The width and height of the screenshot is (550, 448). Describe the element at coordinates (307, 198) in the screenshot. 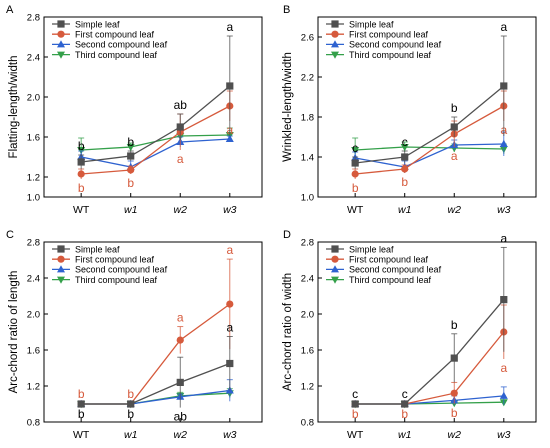

I see `y-tick-label: 1.0` at that location.